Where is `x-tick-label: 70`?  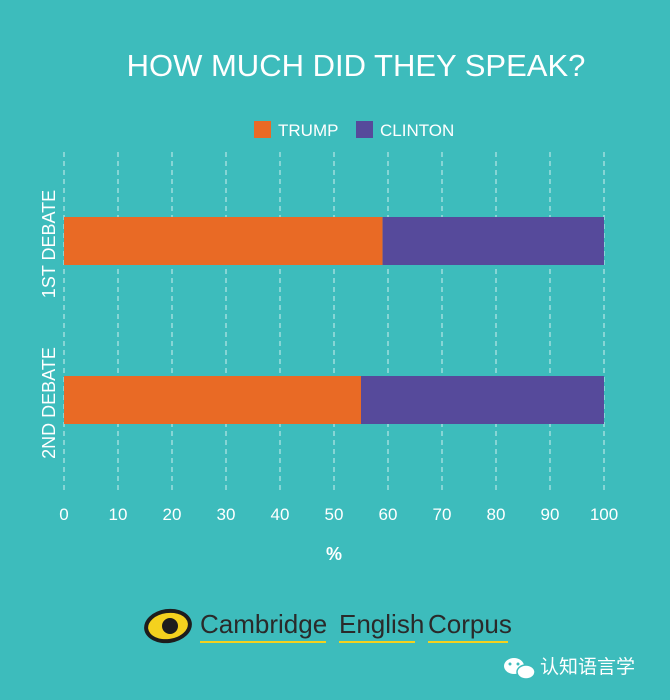 x-tick-label: 70 is located at coordinates (442, 514).